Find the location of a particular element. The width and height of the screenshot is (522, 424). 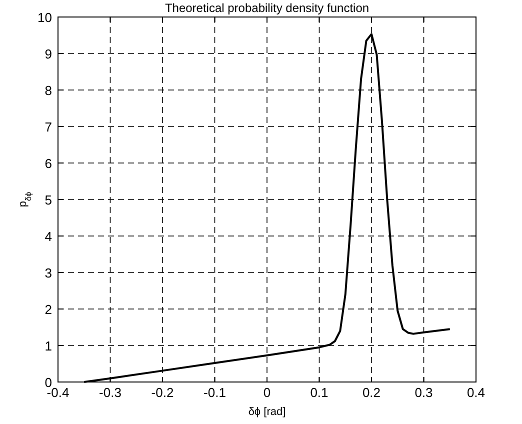

chart-title: Theoretical probability density function is located at coordinates (267, 8).